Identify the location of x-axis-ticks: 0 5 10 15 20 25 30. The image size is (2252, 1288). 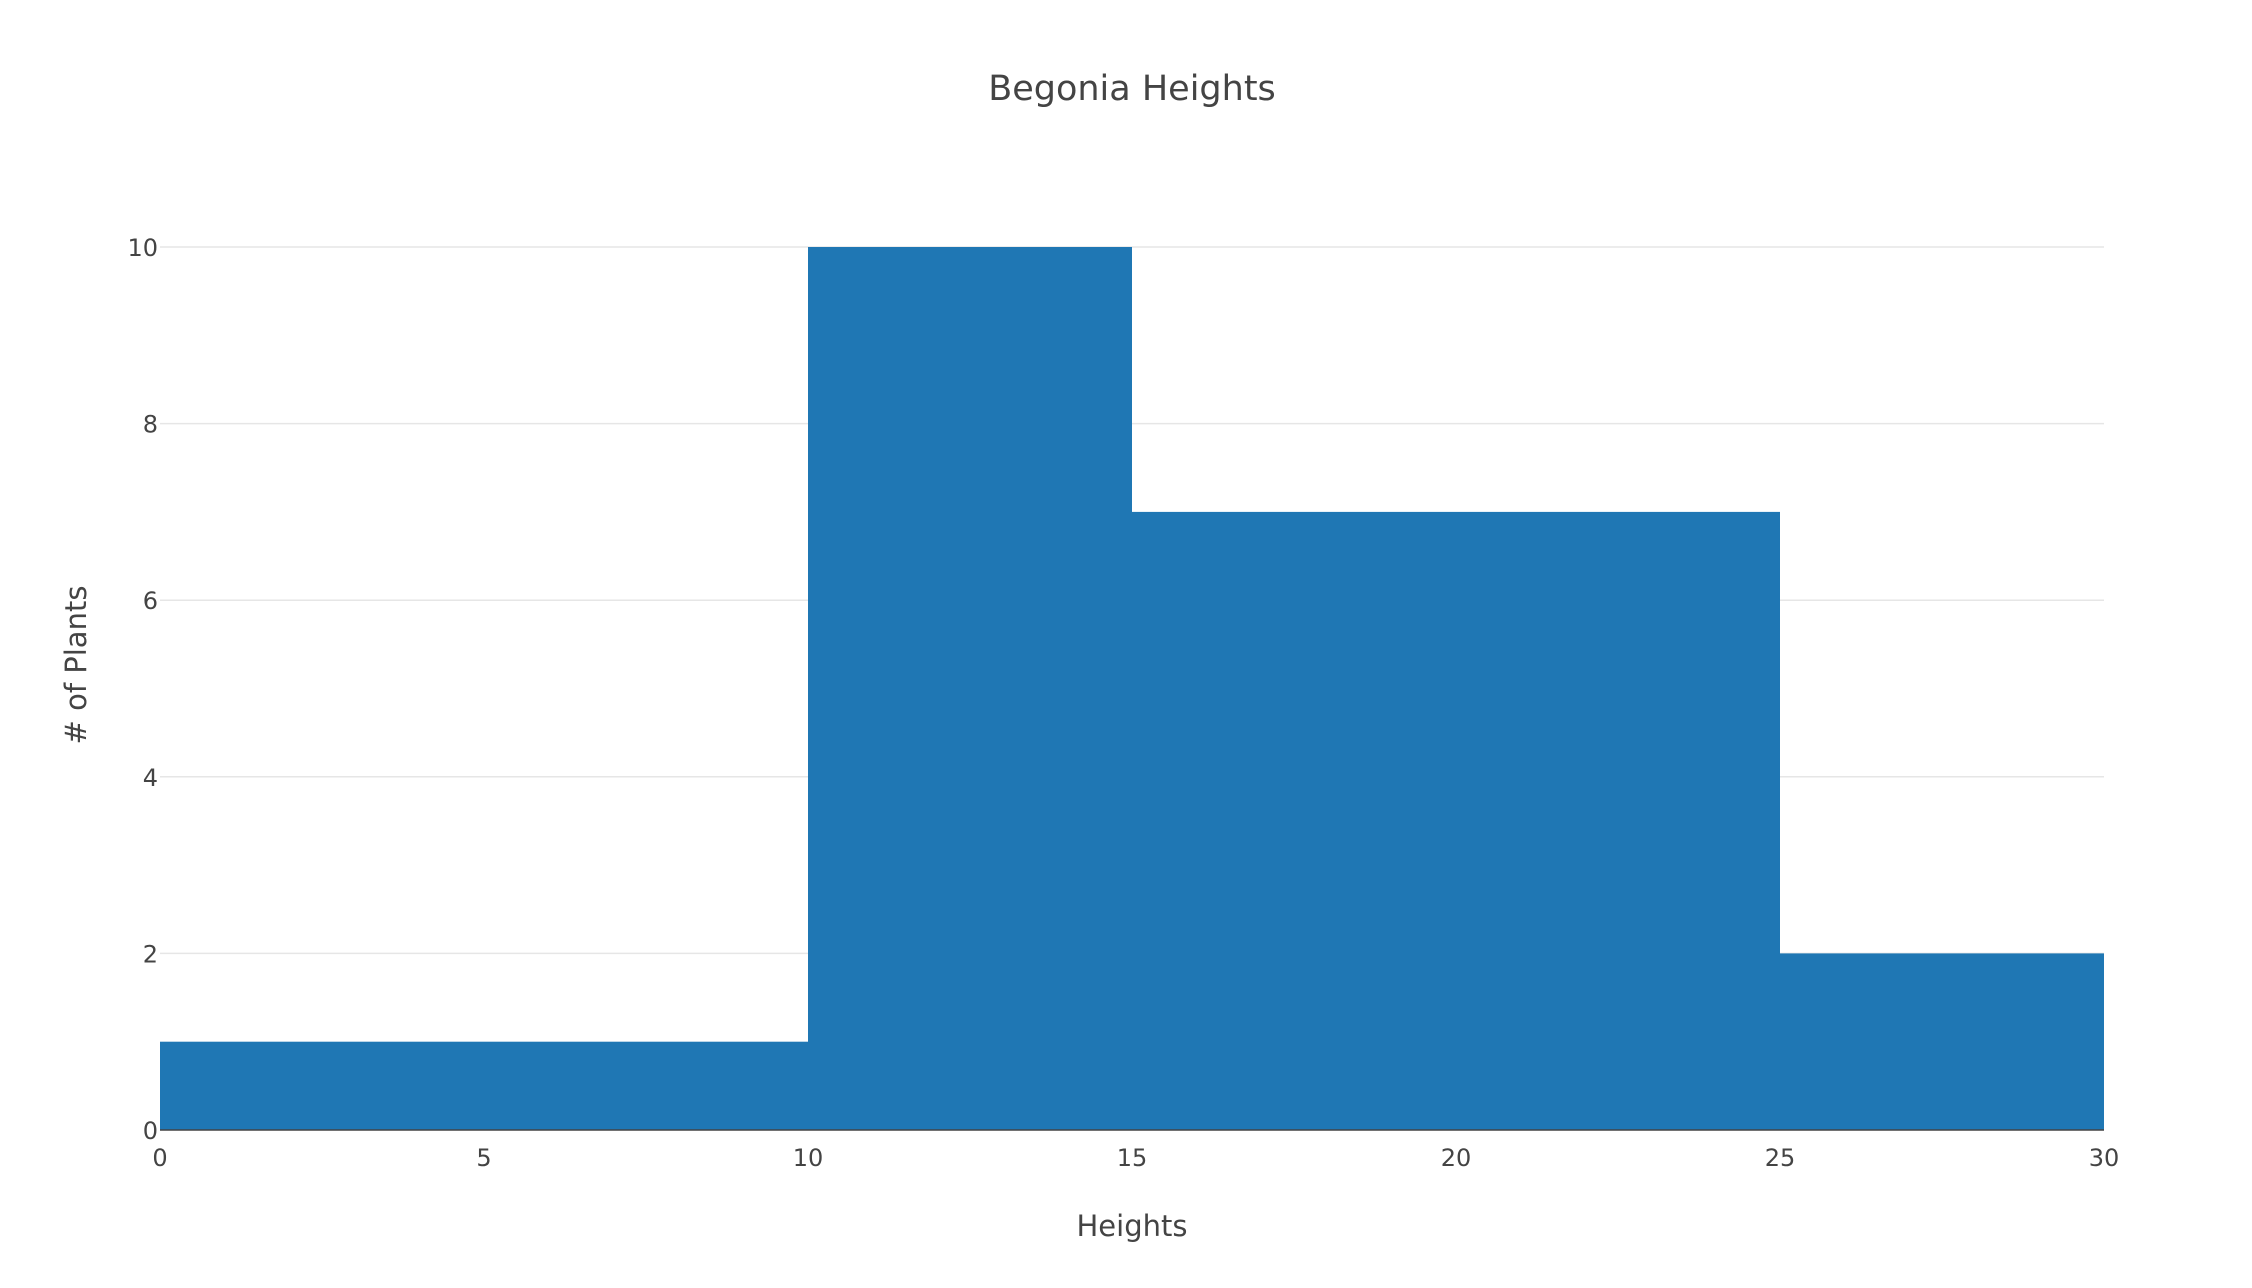
(1135, 1158).